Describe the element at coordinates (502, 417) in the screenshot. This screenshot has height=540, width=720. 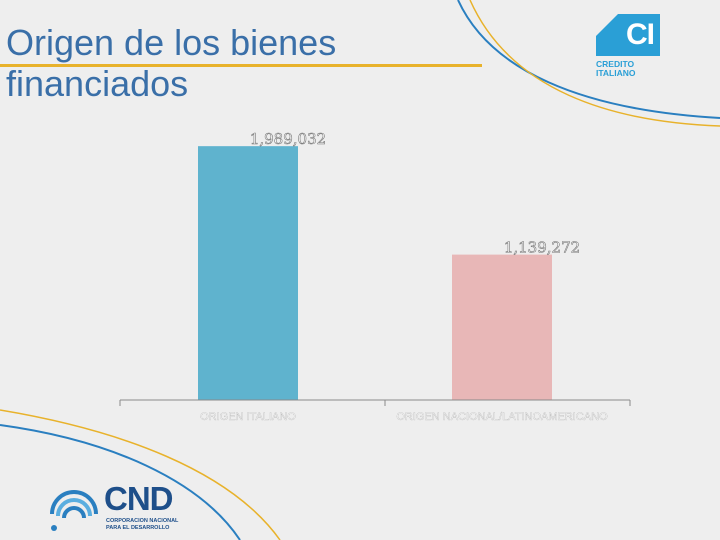
I see `category-label-1: ORIGEN NACIONAL/LATINOAMERICANO` at that location.